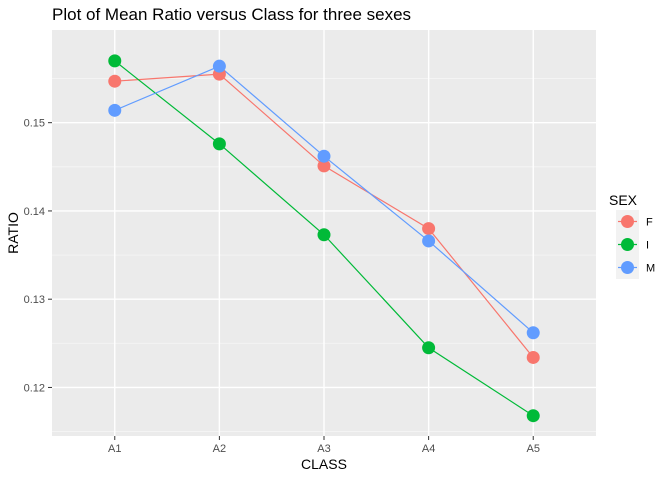 The height and width of the screenshot is (480, 672). What do you see at coordinates (533, 333) in the screenshot?
I see `data-point-M-A5` at bounding box center [533, 333].